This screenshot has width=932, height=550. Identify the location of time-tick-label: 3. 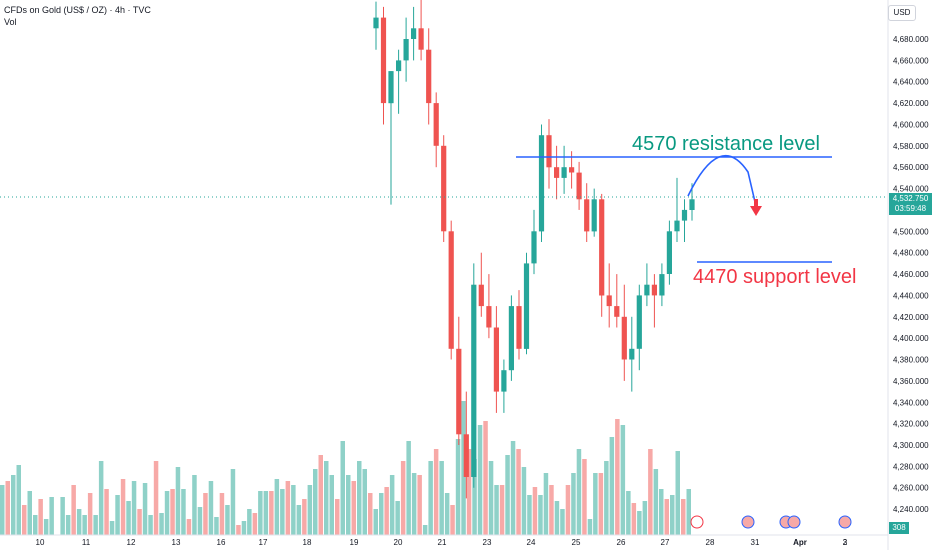
(845, 542).